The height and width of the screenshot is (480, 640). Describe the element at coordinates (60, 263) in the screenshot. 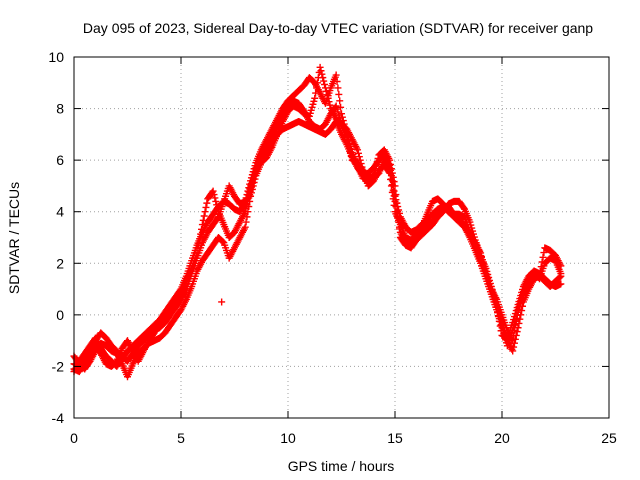

I see `y-tick-label: 2` at that location.